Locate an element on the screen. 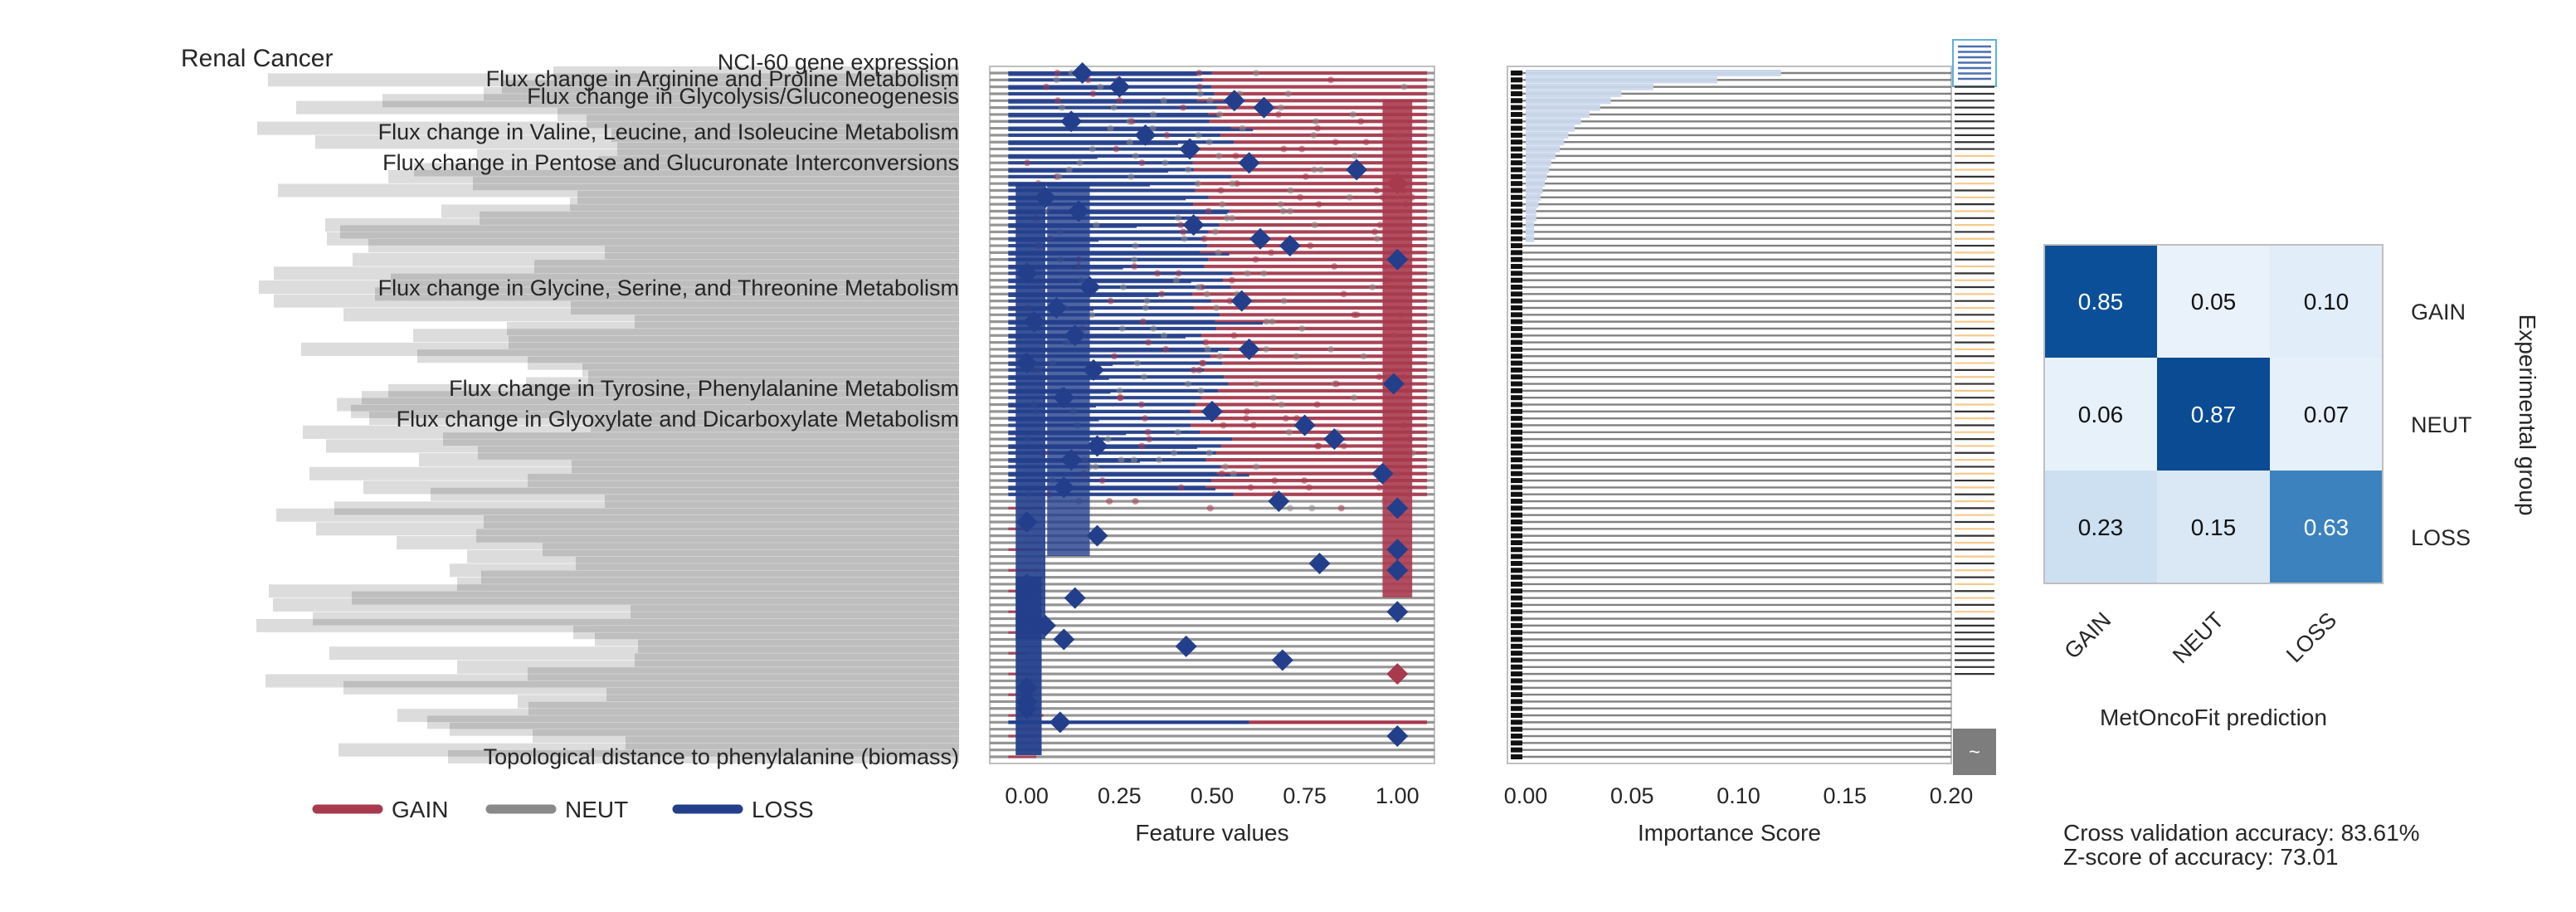 Image resolution: width=2576 pixels, height=912 pixels. z-score: Z-score of accuracy: 73.01 is located at coordinates (2201, 857).